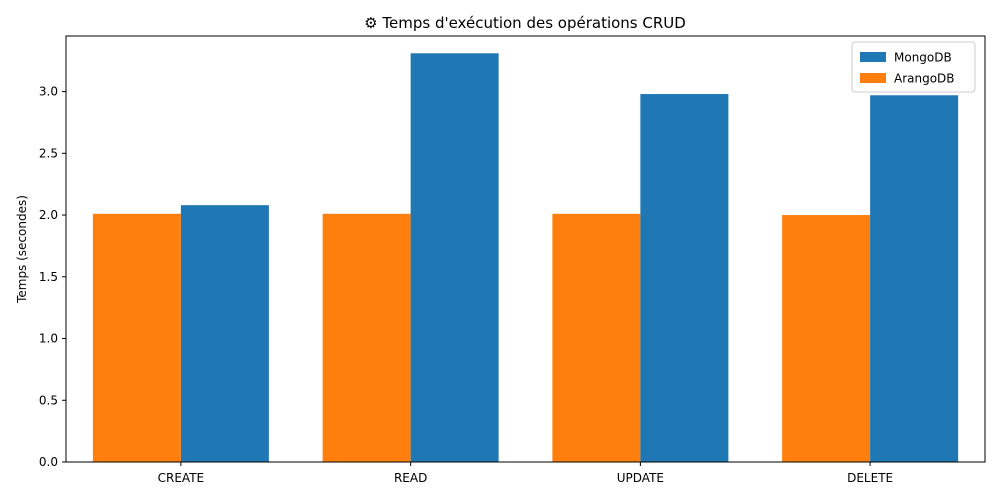 This screenshot has width=1000, height=504. Describe the element at coordinates (366, 337) in the screenshot. I see `bar-arangodb-read` at that location.